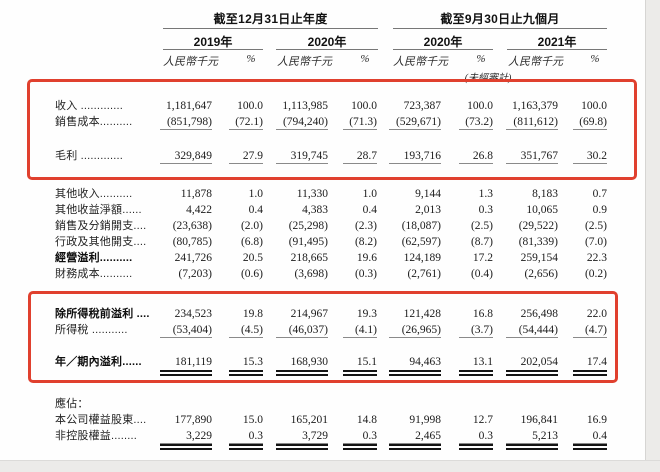 This screenshot has width=660, height=472. I want to click on table-row: 應佔：, so click(331, 402).